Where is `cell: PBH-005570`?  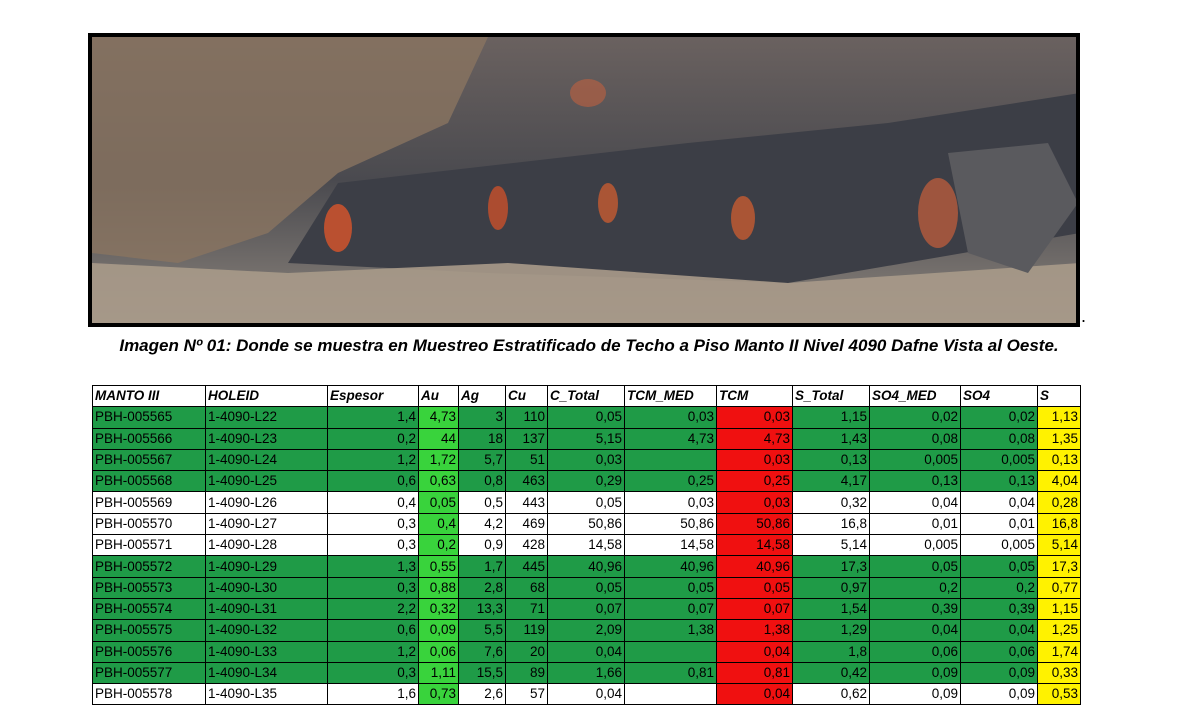 cell: PBH-005570 is located at coordinates (149, 524).